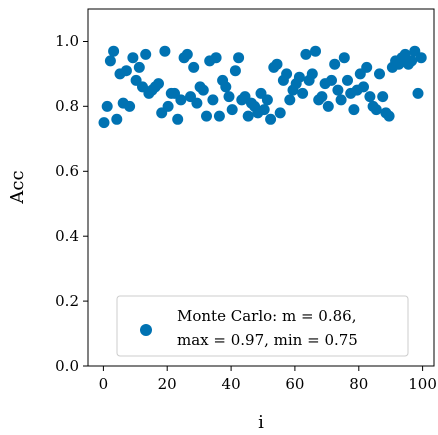  I want to click on legend-box, so click(262, 326).